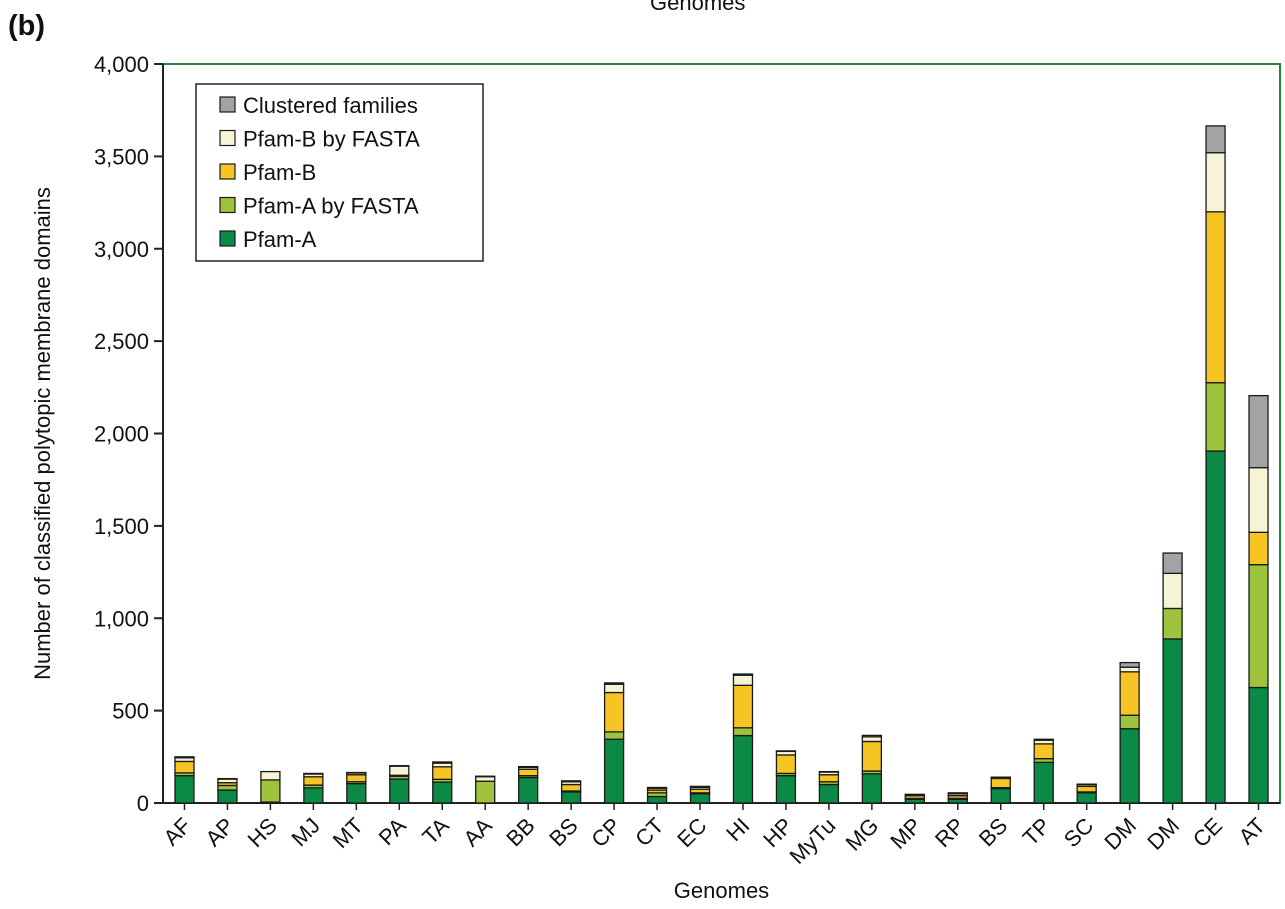  I want to click on x-tick-label: MP, so click(905, 833).